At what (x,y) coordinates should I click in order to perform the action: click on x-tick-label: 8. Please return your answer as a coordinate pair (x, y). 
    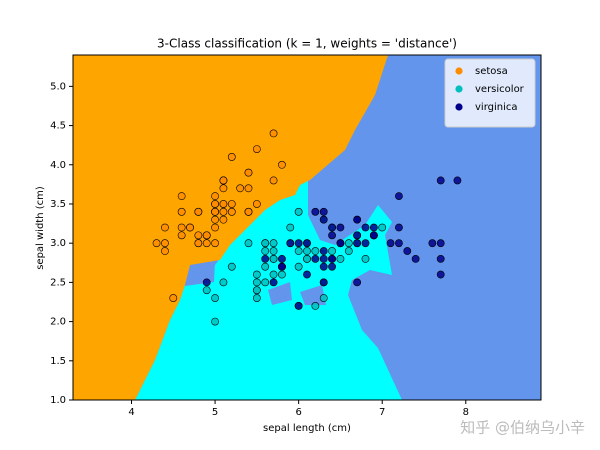
    Looking at the image, I should click on (466, 412).